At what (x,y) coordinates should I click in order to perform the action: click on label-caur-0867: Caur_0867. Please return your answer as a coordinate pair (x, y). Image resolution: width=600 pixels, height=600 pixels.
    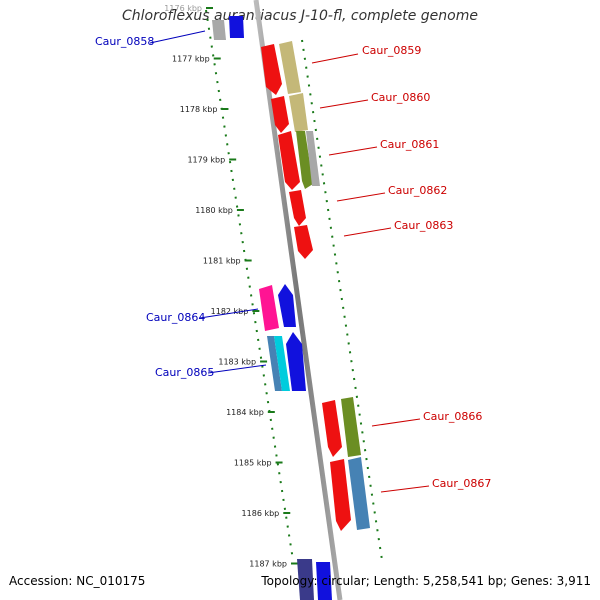
    Looking at the image, I should click on (461, 483).